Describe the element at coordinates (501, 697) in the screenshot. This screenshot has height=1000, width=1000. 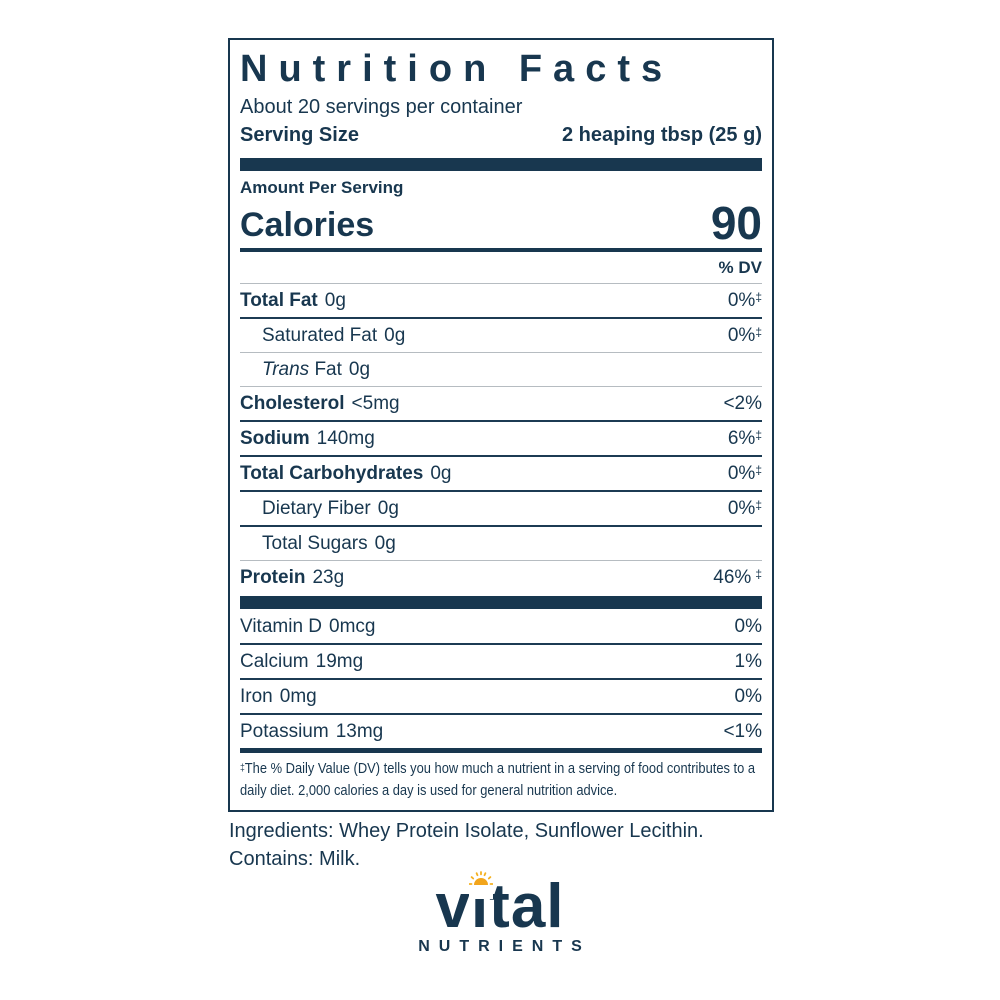
I see `nutrient-row-iron: Iron 0mg 0%` at that location.